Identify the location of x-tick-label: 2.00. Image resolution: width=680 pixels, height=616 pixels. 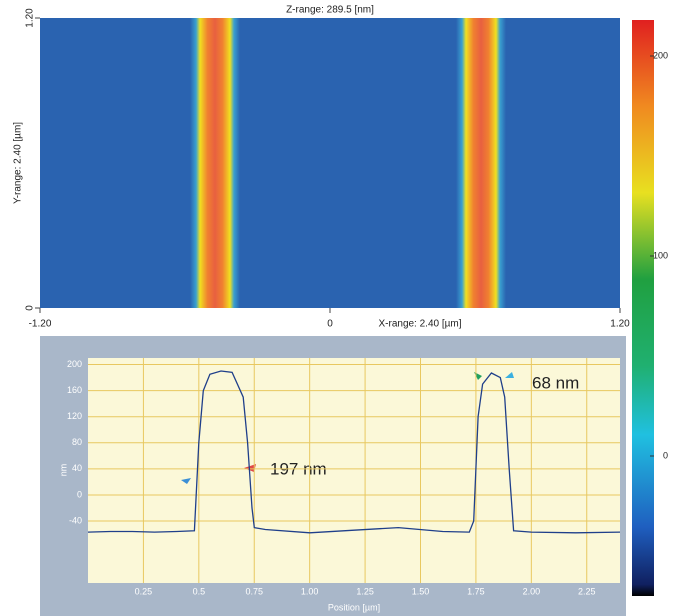
(532, 591).